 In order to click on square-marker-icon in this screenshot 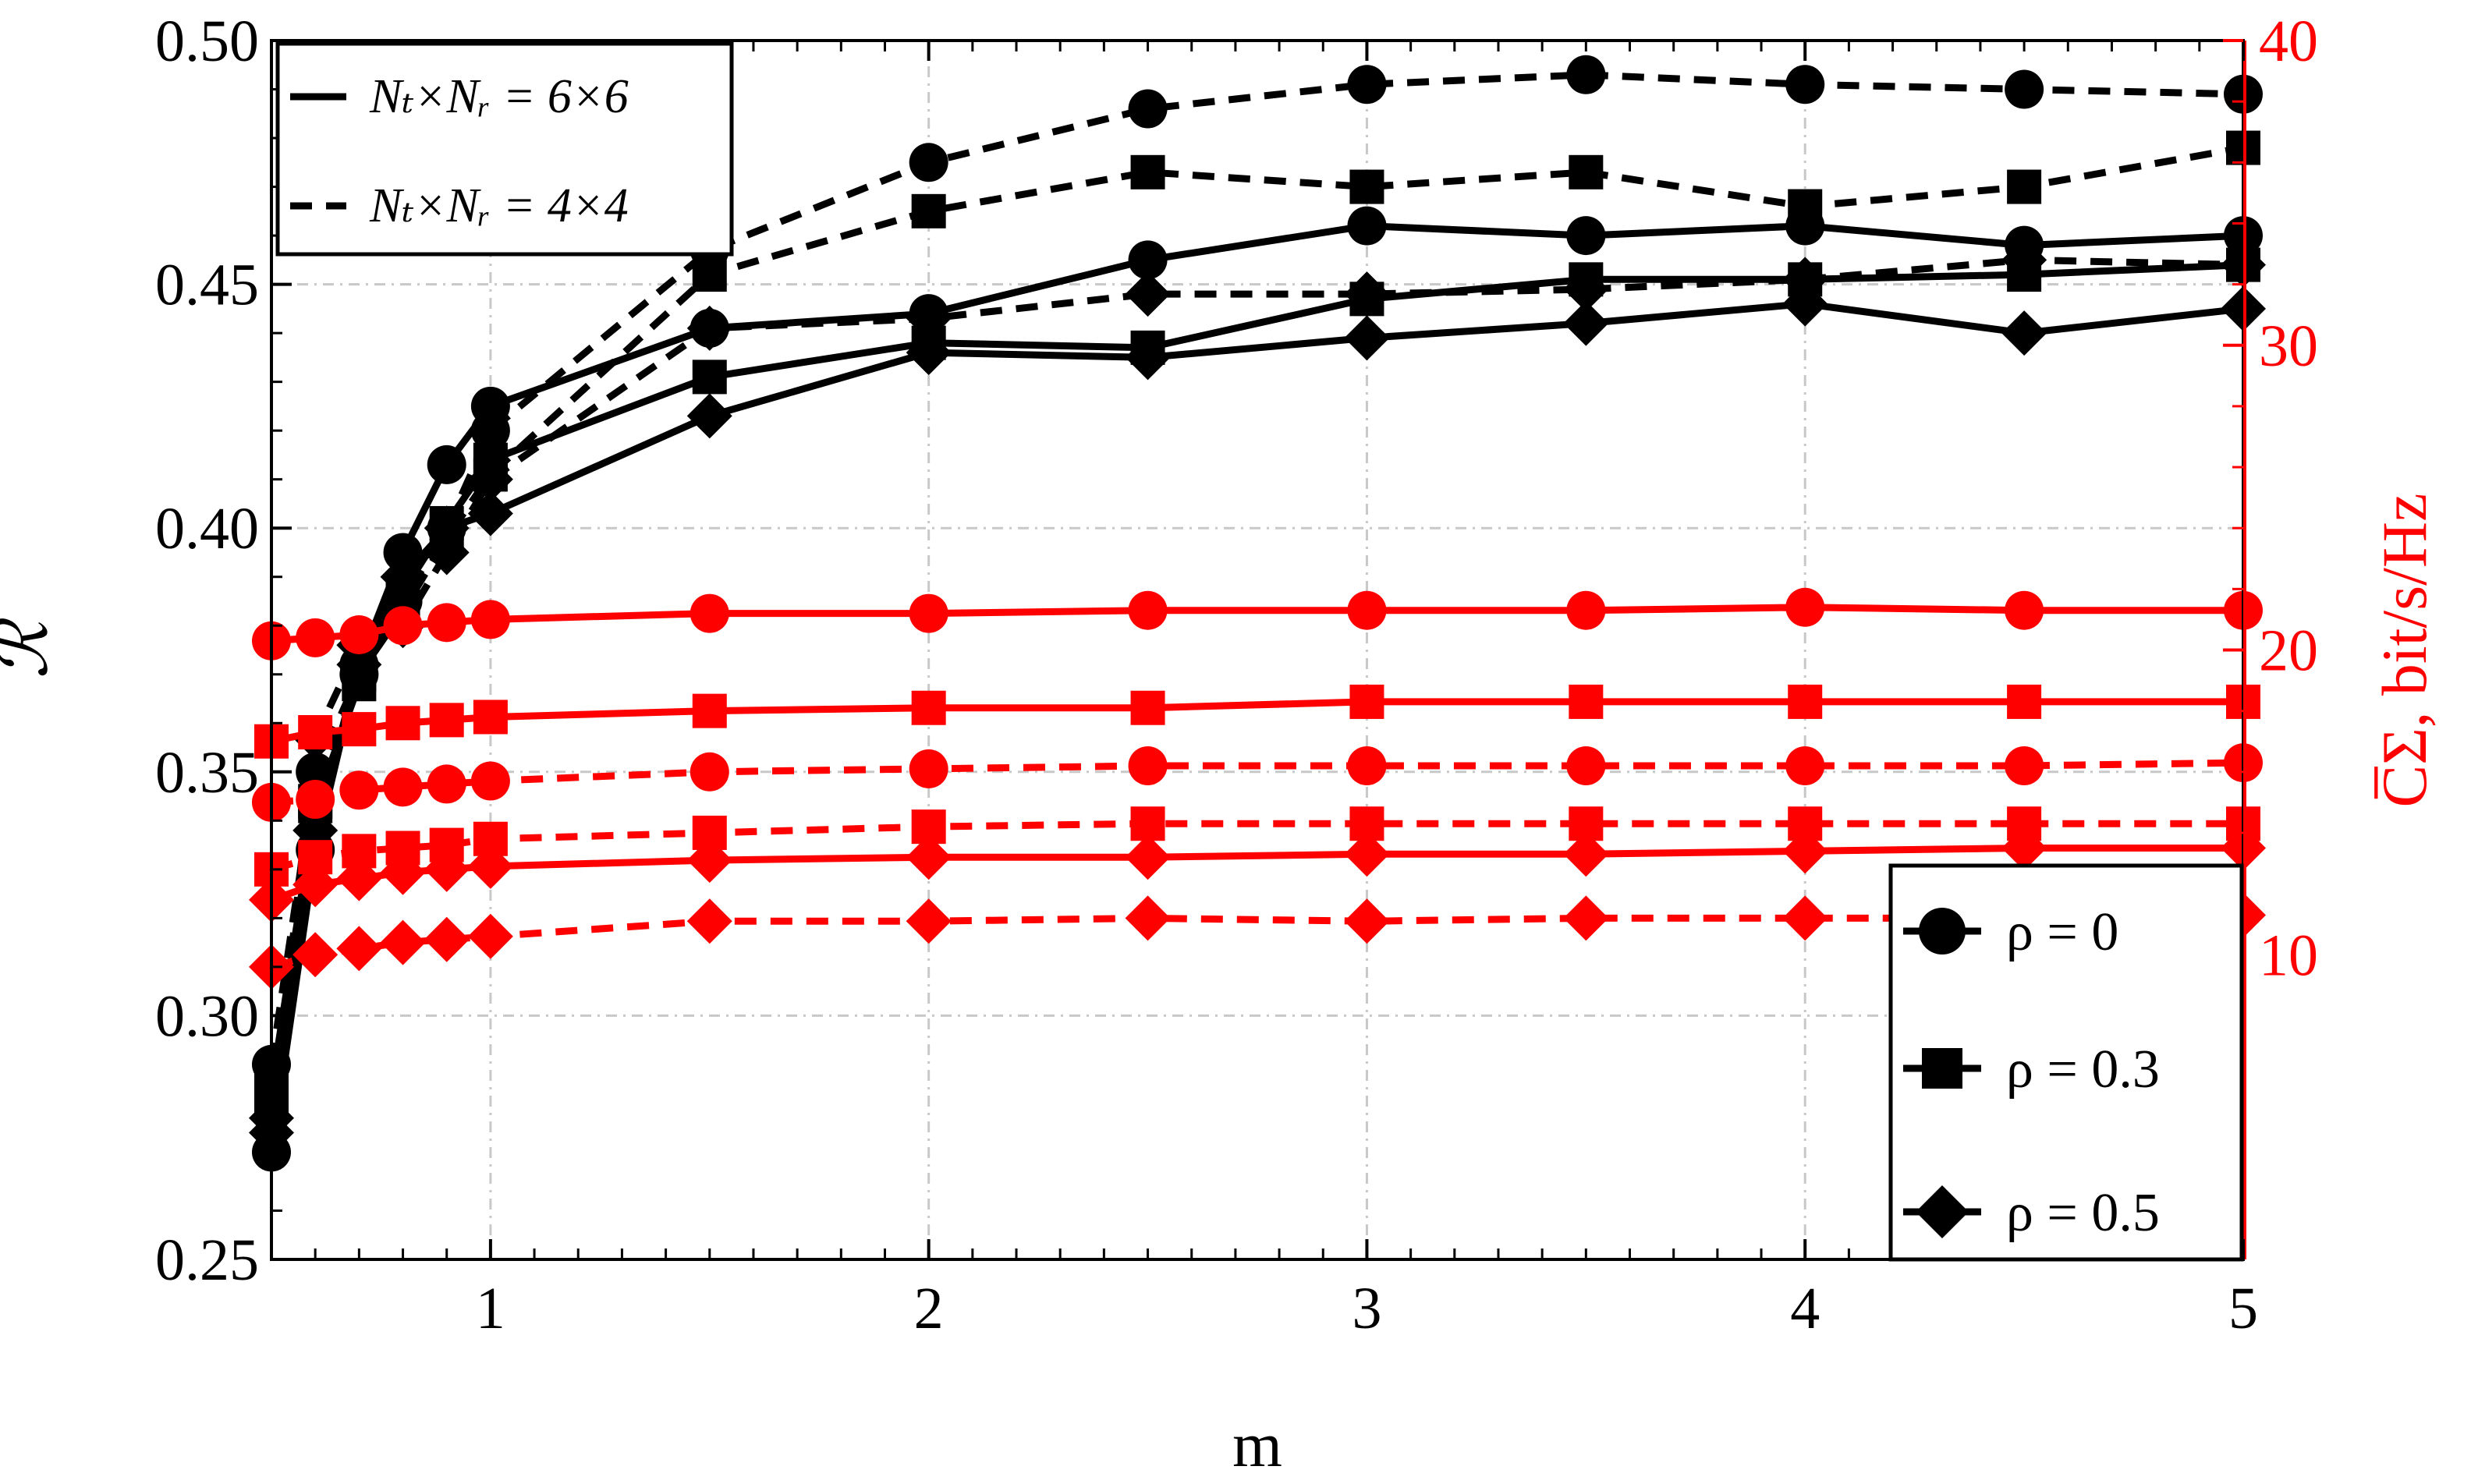, I will do `click(1942, 1068)`.